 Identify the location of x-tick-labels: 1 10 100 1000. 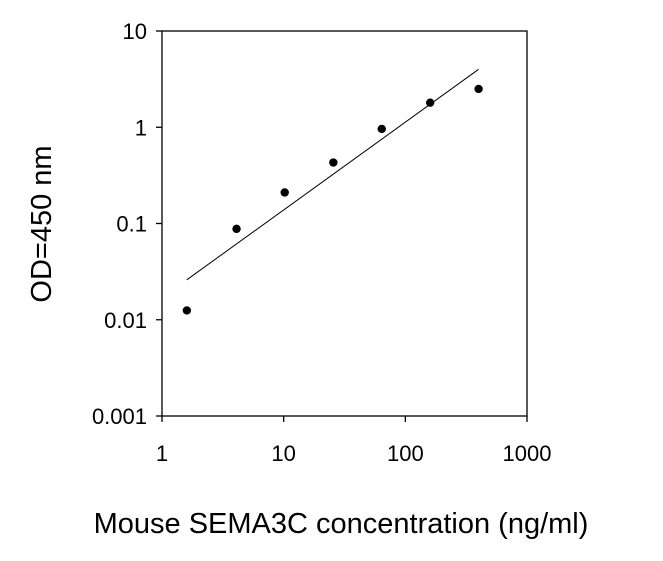
(354, 453).